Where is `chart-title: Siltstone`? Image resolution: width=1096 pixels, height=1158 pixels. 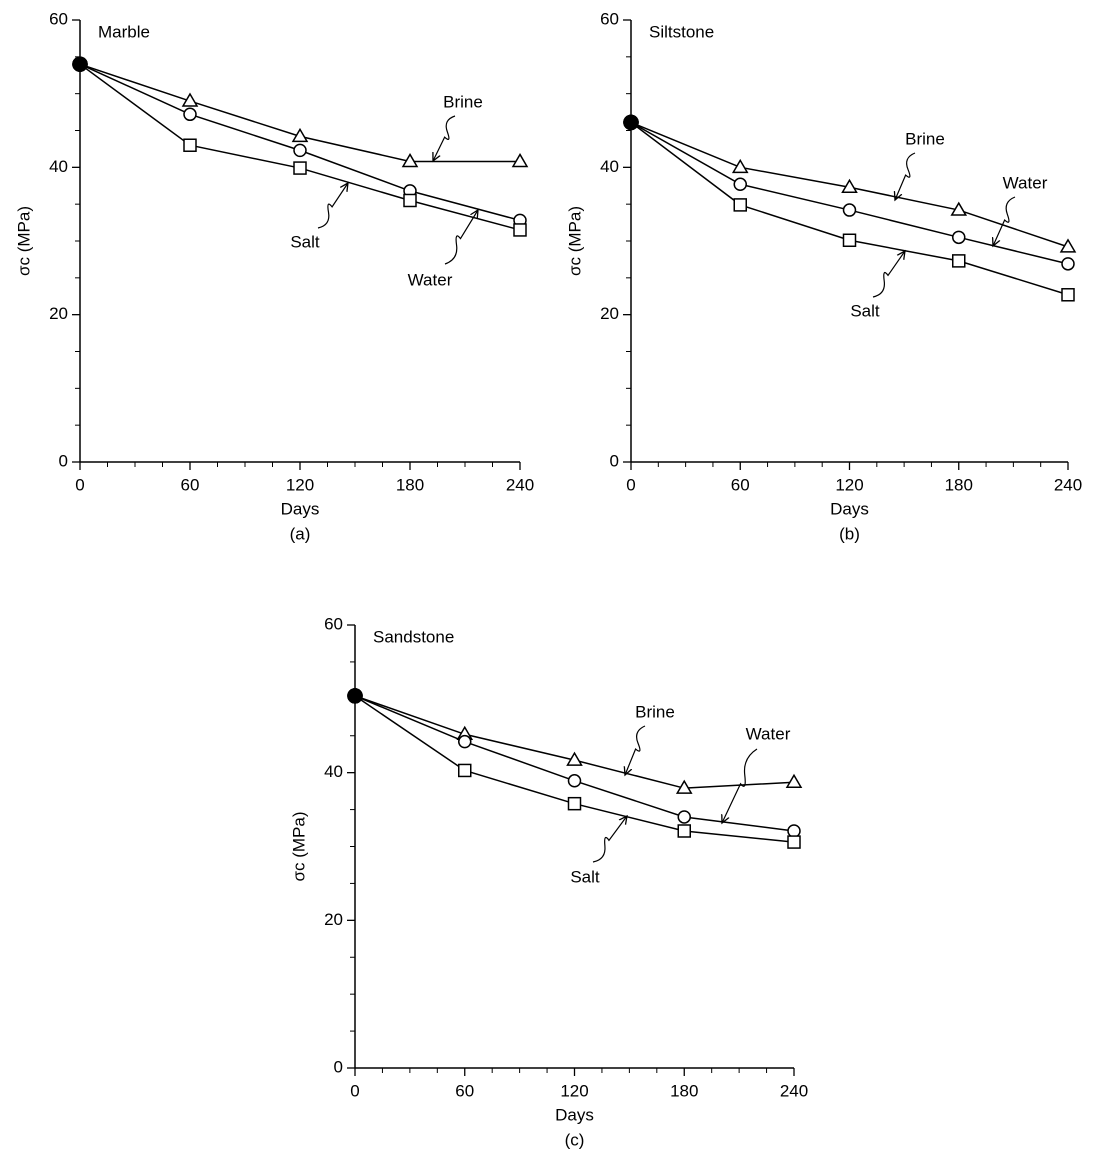
chart-title: Siltstone is located at coordinates (681, 31).